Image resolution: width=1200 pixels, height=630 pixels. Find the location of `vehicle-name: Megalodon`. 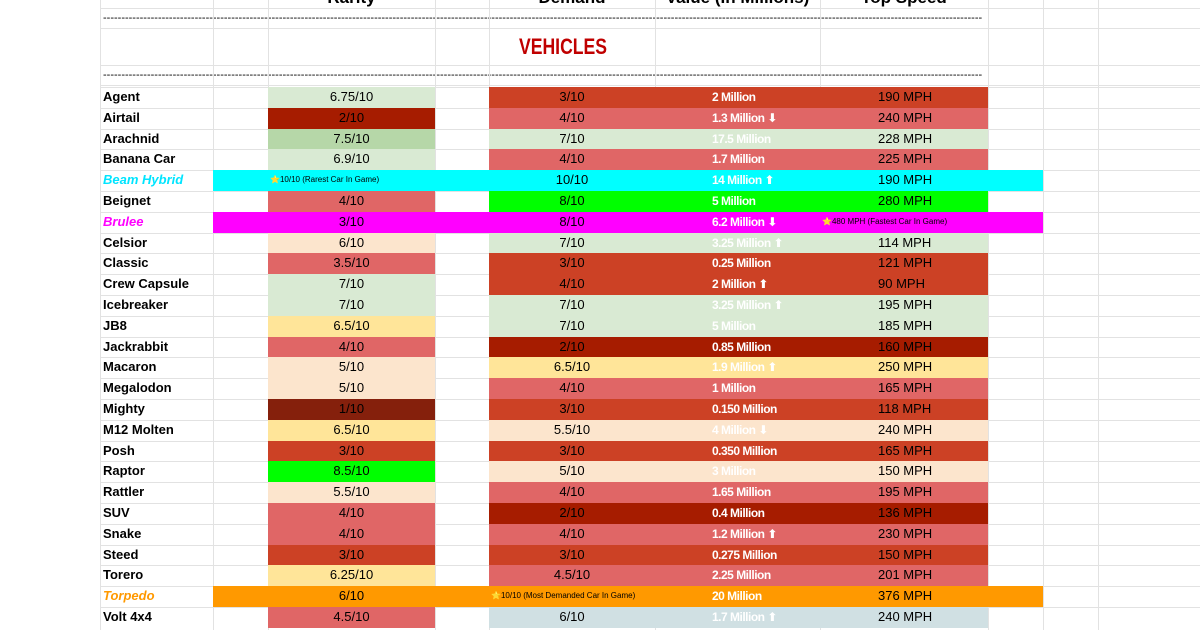

vehicle-name: Megalodon is located at coordinates (137, 388).